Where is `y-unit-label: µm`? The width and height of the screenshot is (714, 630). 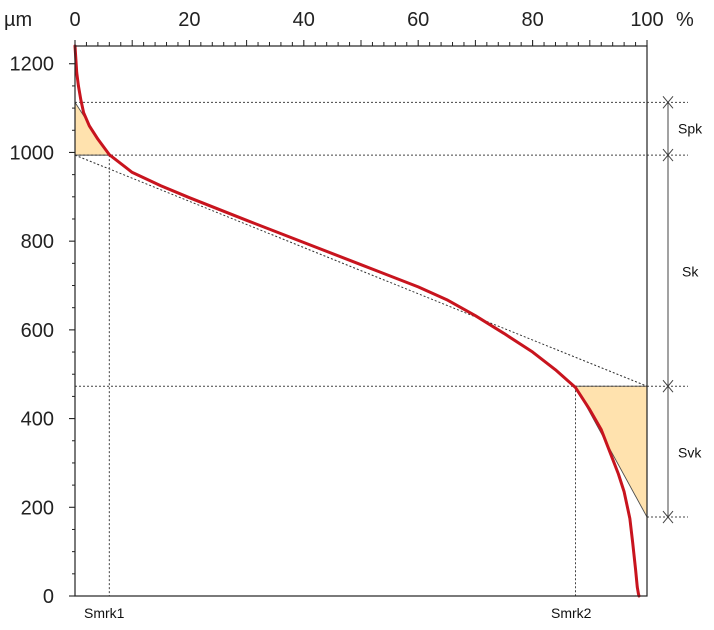 y-unit-label: µm is located at coordinates (18, 20).